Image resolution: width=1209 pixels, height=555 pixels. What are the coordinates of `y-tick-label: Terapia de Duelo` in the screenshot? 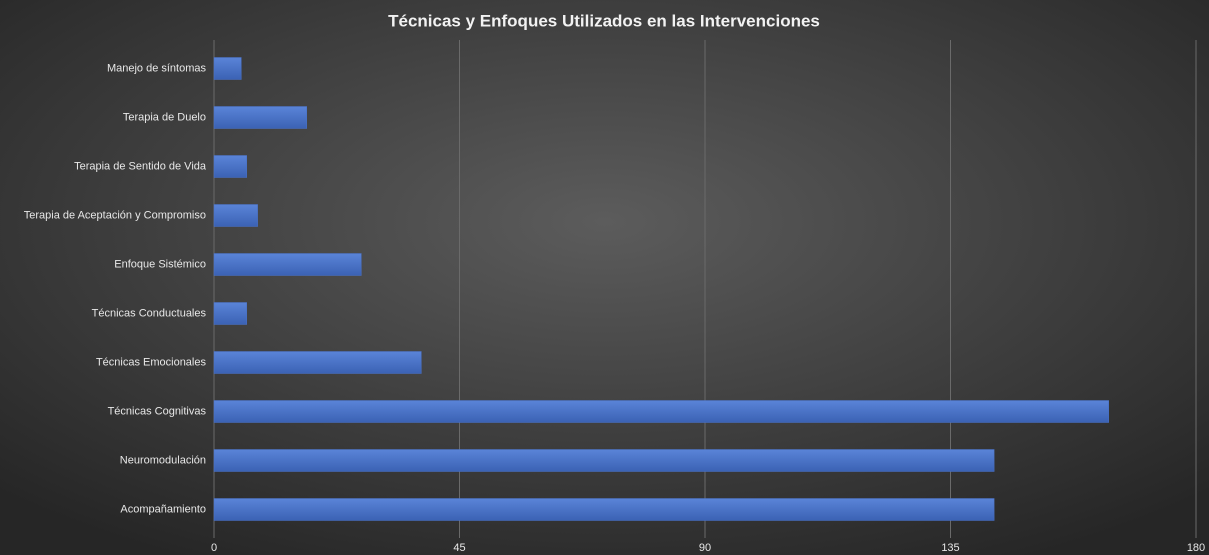 It's located at (164, 117).